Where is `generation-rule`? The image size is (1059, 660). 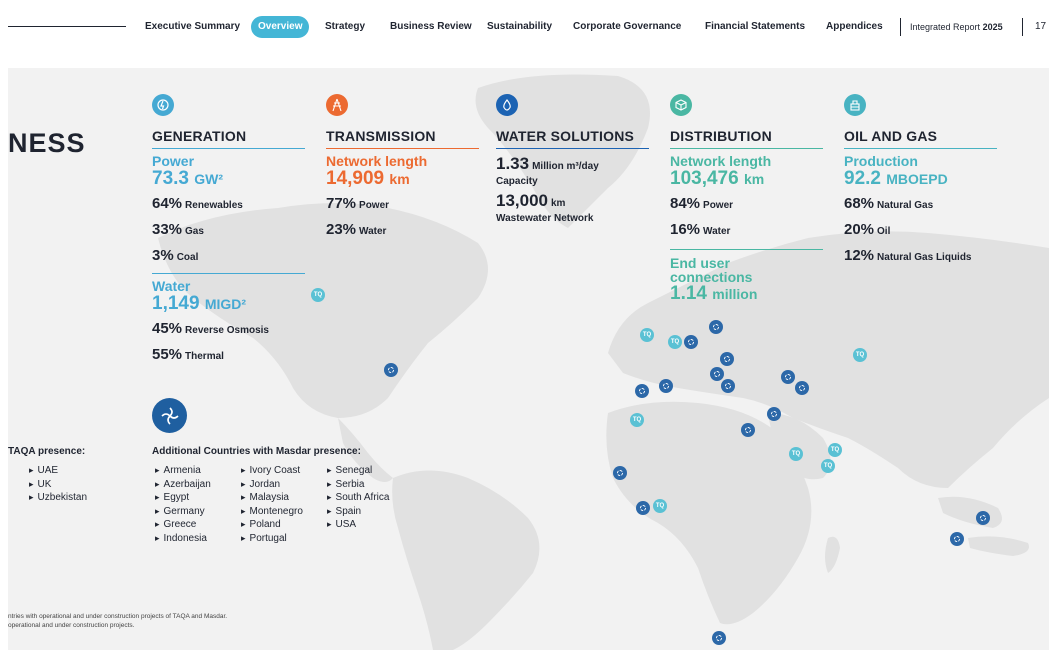
generation-rule is located at coordinates (228, 148).